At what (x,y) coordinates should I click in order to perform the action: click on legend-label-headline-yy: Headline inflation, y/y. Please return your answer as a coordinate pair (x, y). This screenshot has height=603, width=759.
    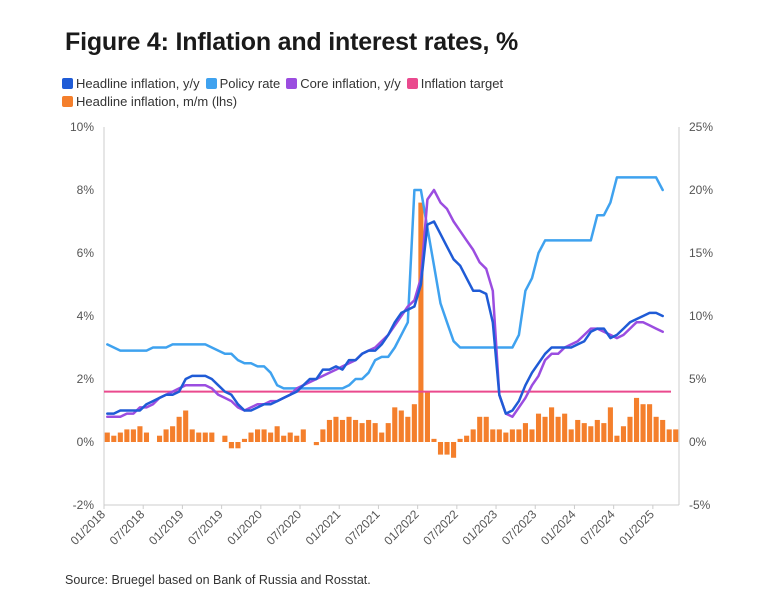
    Looking at the image, I should click on (138, 83).